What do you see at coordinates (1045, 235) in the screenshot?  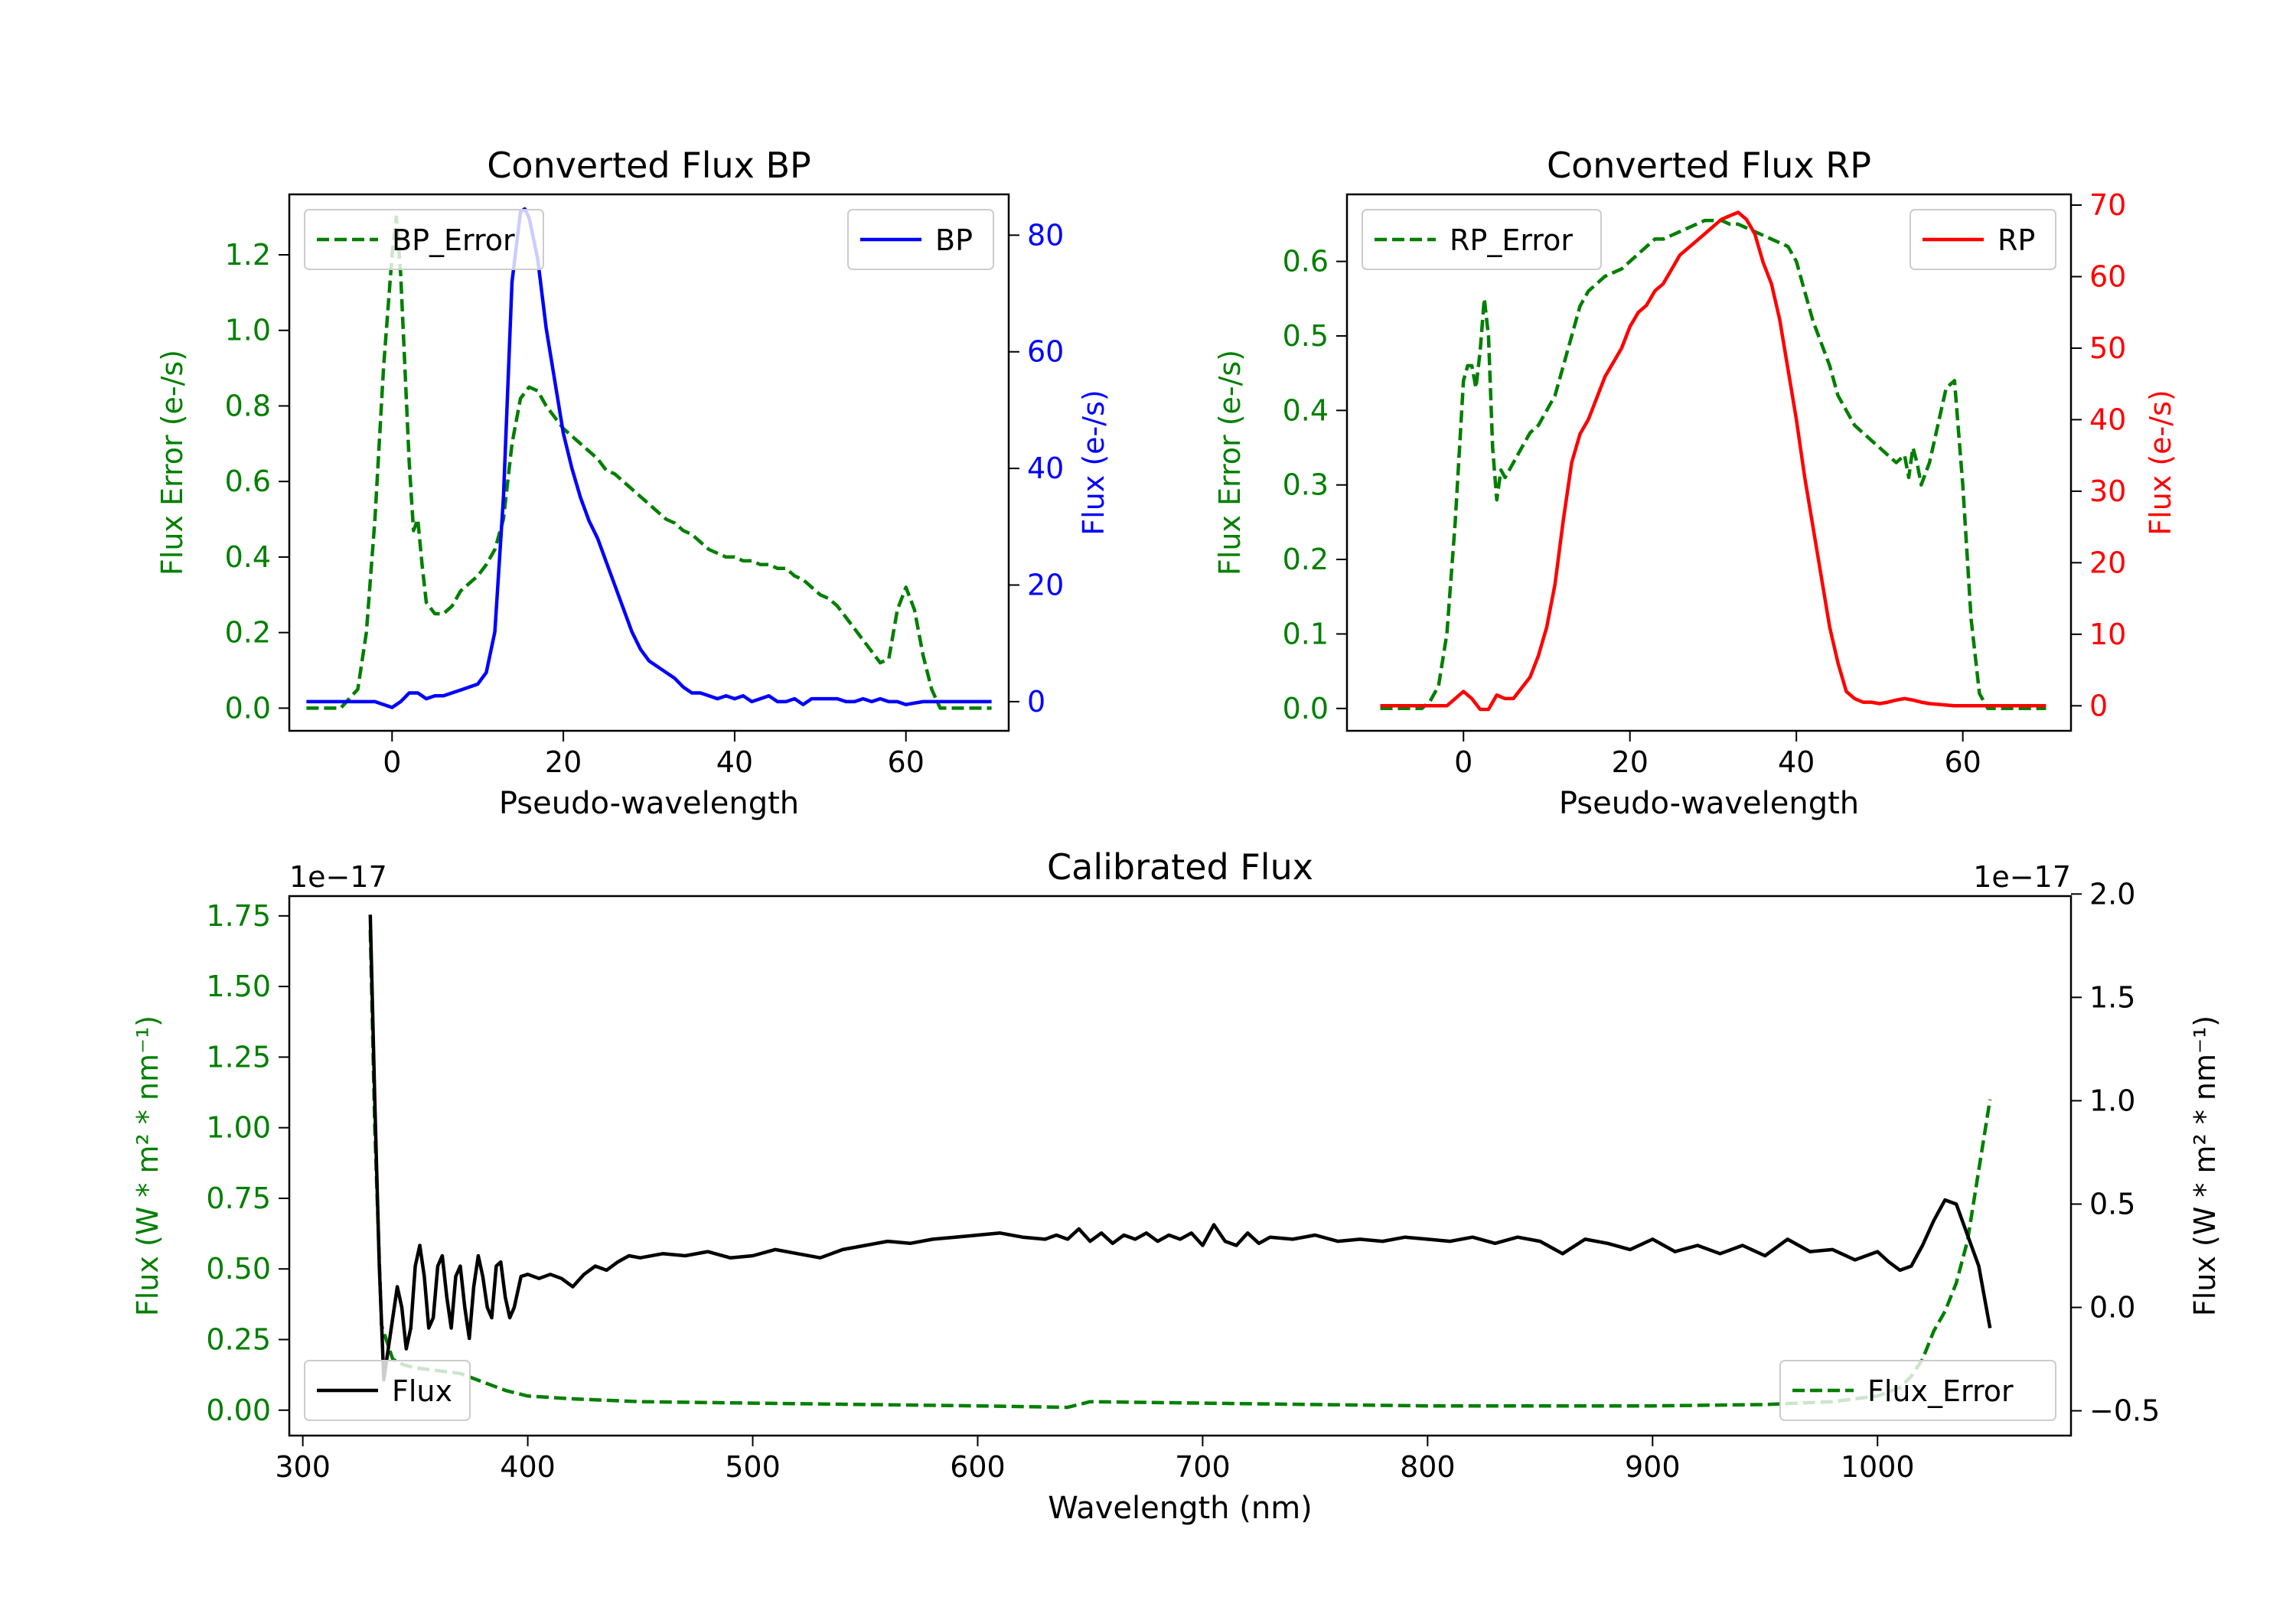 I see `right-y-tick-label: 80` at bounding box center [1045, 235].